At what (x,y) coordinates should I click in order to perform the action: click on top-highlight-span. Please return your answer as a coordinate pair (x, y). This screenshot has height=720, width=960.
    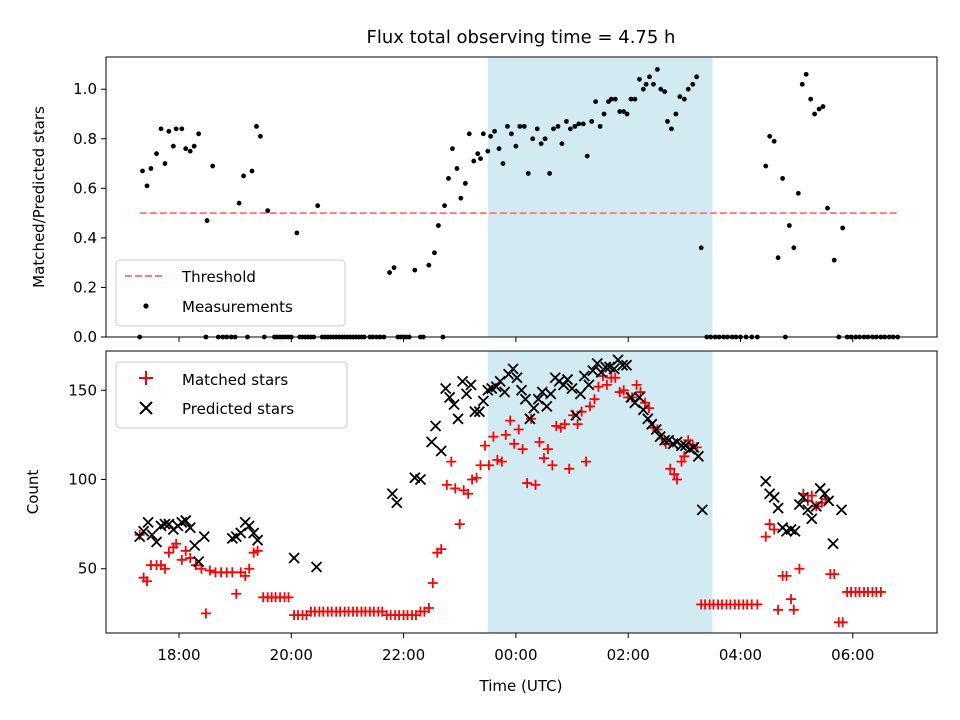
    Looking at the image, I should click on (600, 197).